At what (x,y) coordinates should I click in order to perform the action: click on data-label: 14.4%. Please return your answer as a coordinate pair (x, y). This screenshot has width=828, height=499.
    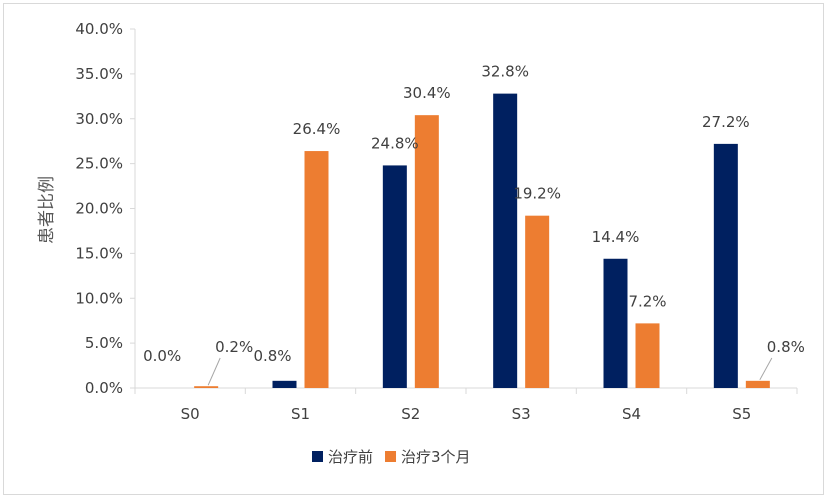
    Looking at the image, I should click on (616, 237).